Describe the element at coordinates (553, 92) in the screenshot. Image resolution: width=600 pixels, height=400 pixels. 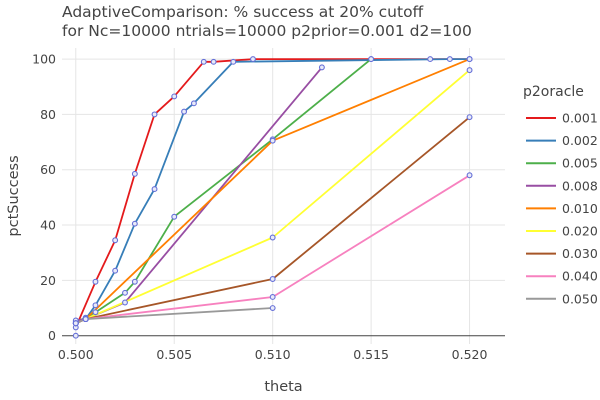
I see `legend-title: p2oracle` at that location.